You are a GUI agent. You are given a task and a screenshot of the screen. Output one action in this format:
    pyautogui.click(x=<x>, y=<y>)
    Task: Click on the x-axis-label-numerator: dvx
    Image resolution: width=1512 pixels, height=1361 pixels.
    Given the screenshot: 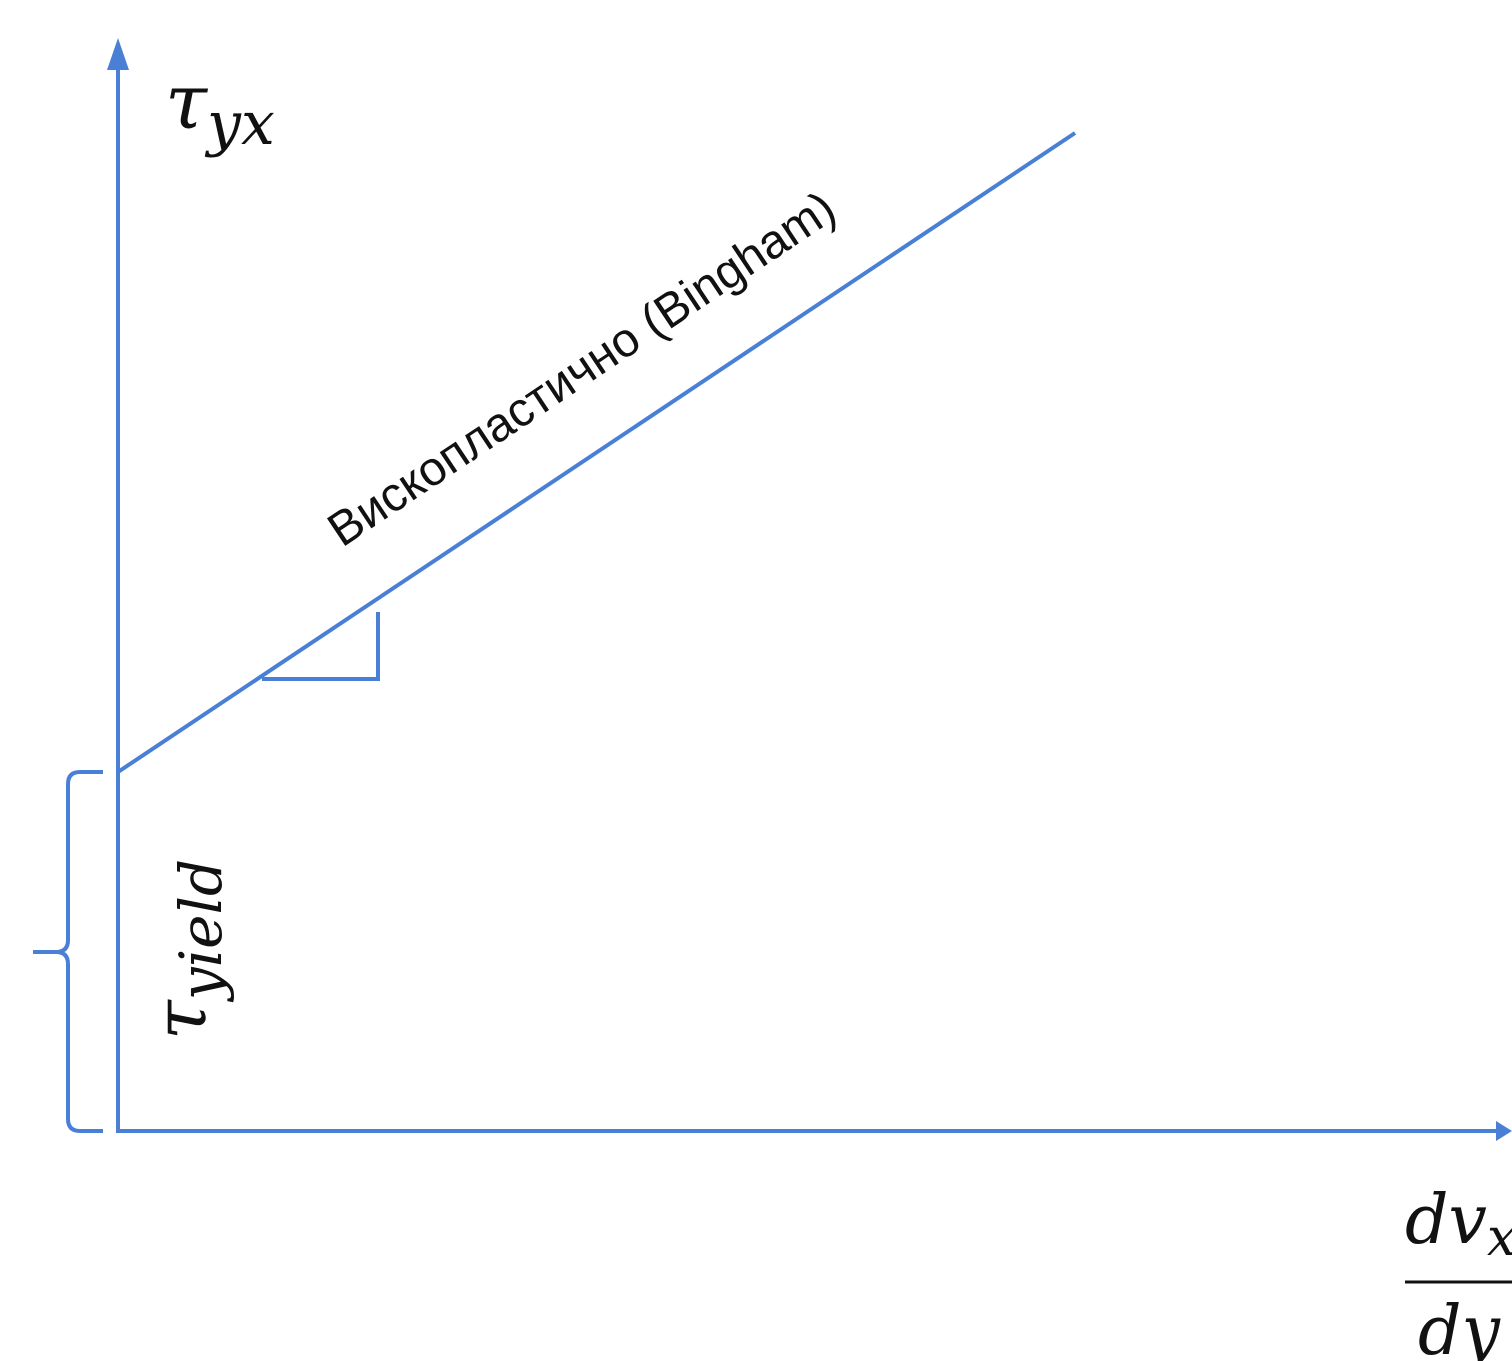 What is the action you would take?
    pyautogui.click(x=1458, y=1224)
    